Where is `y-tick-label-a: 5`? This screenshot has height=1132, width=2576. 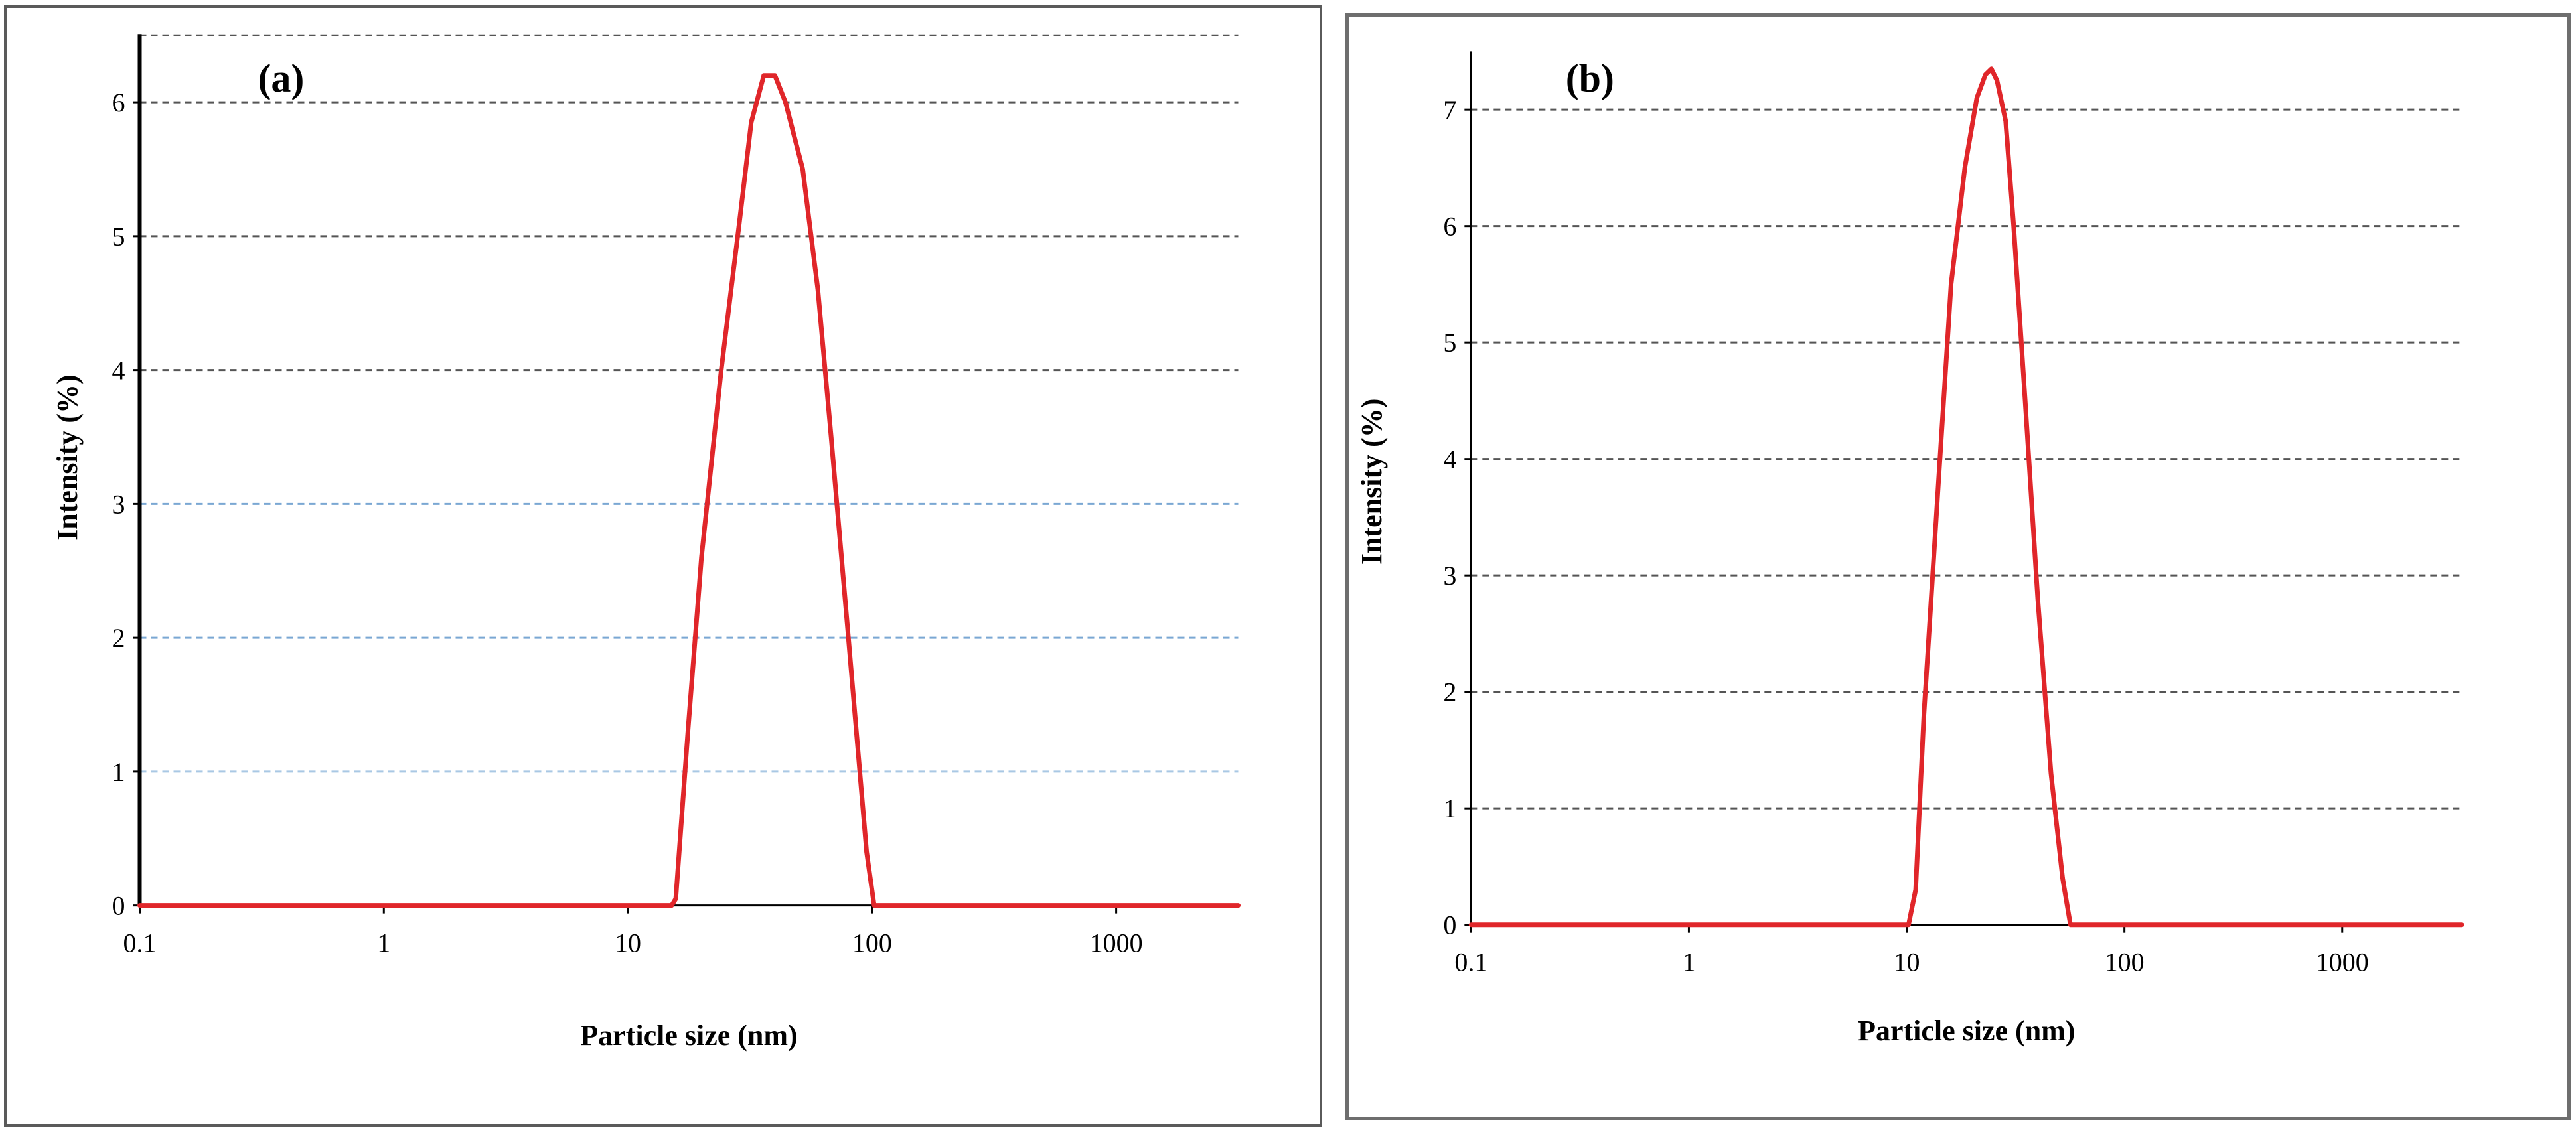
y-tick-label-a: 5 is located at coordinates (118, 236).